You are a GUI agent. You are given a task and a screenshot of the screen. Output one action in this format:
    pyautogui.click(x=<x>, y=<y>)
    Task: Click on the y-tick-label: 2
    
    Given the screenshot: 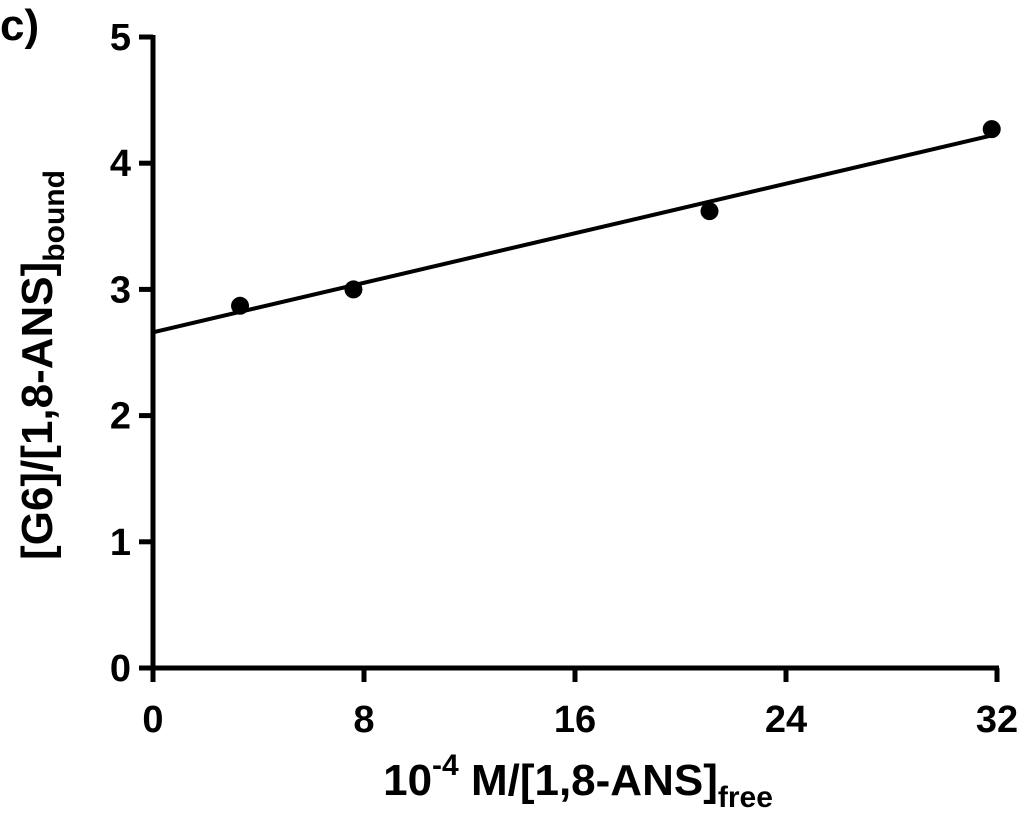 What is the action you would take?
    pyautogui.click(x=120, y=417)
    